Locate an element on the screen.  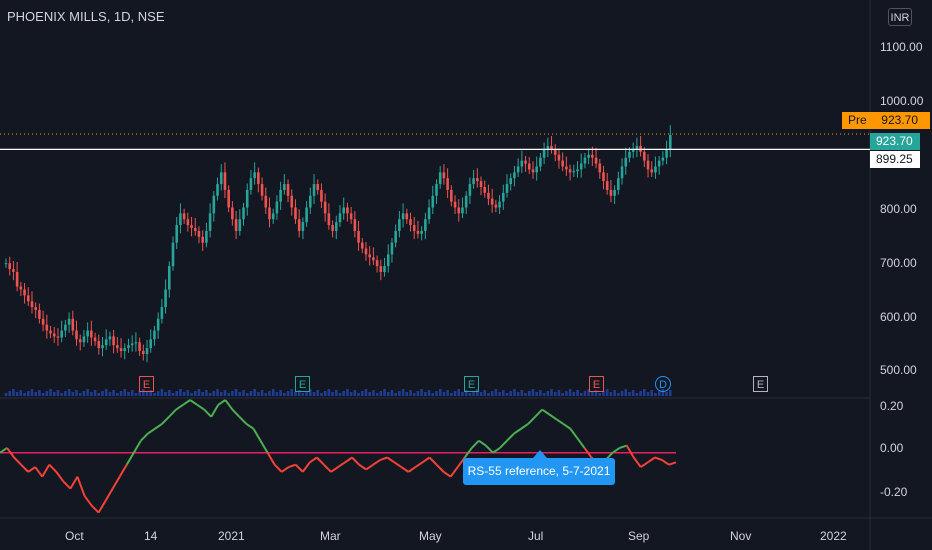
symbol-title: PHOENIX MILLS, 1D, NSE is located at coordinates (86, 16).